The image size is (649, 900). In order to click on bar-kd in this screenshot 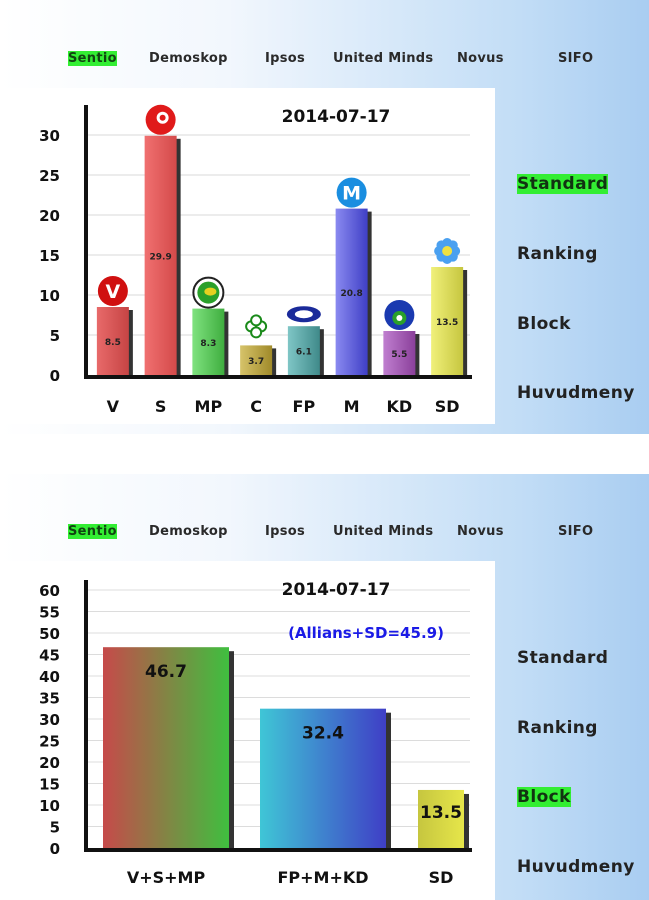, I will do `click(399, 353)`.